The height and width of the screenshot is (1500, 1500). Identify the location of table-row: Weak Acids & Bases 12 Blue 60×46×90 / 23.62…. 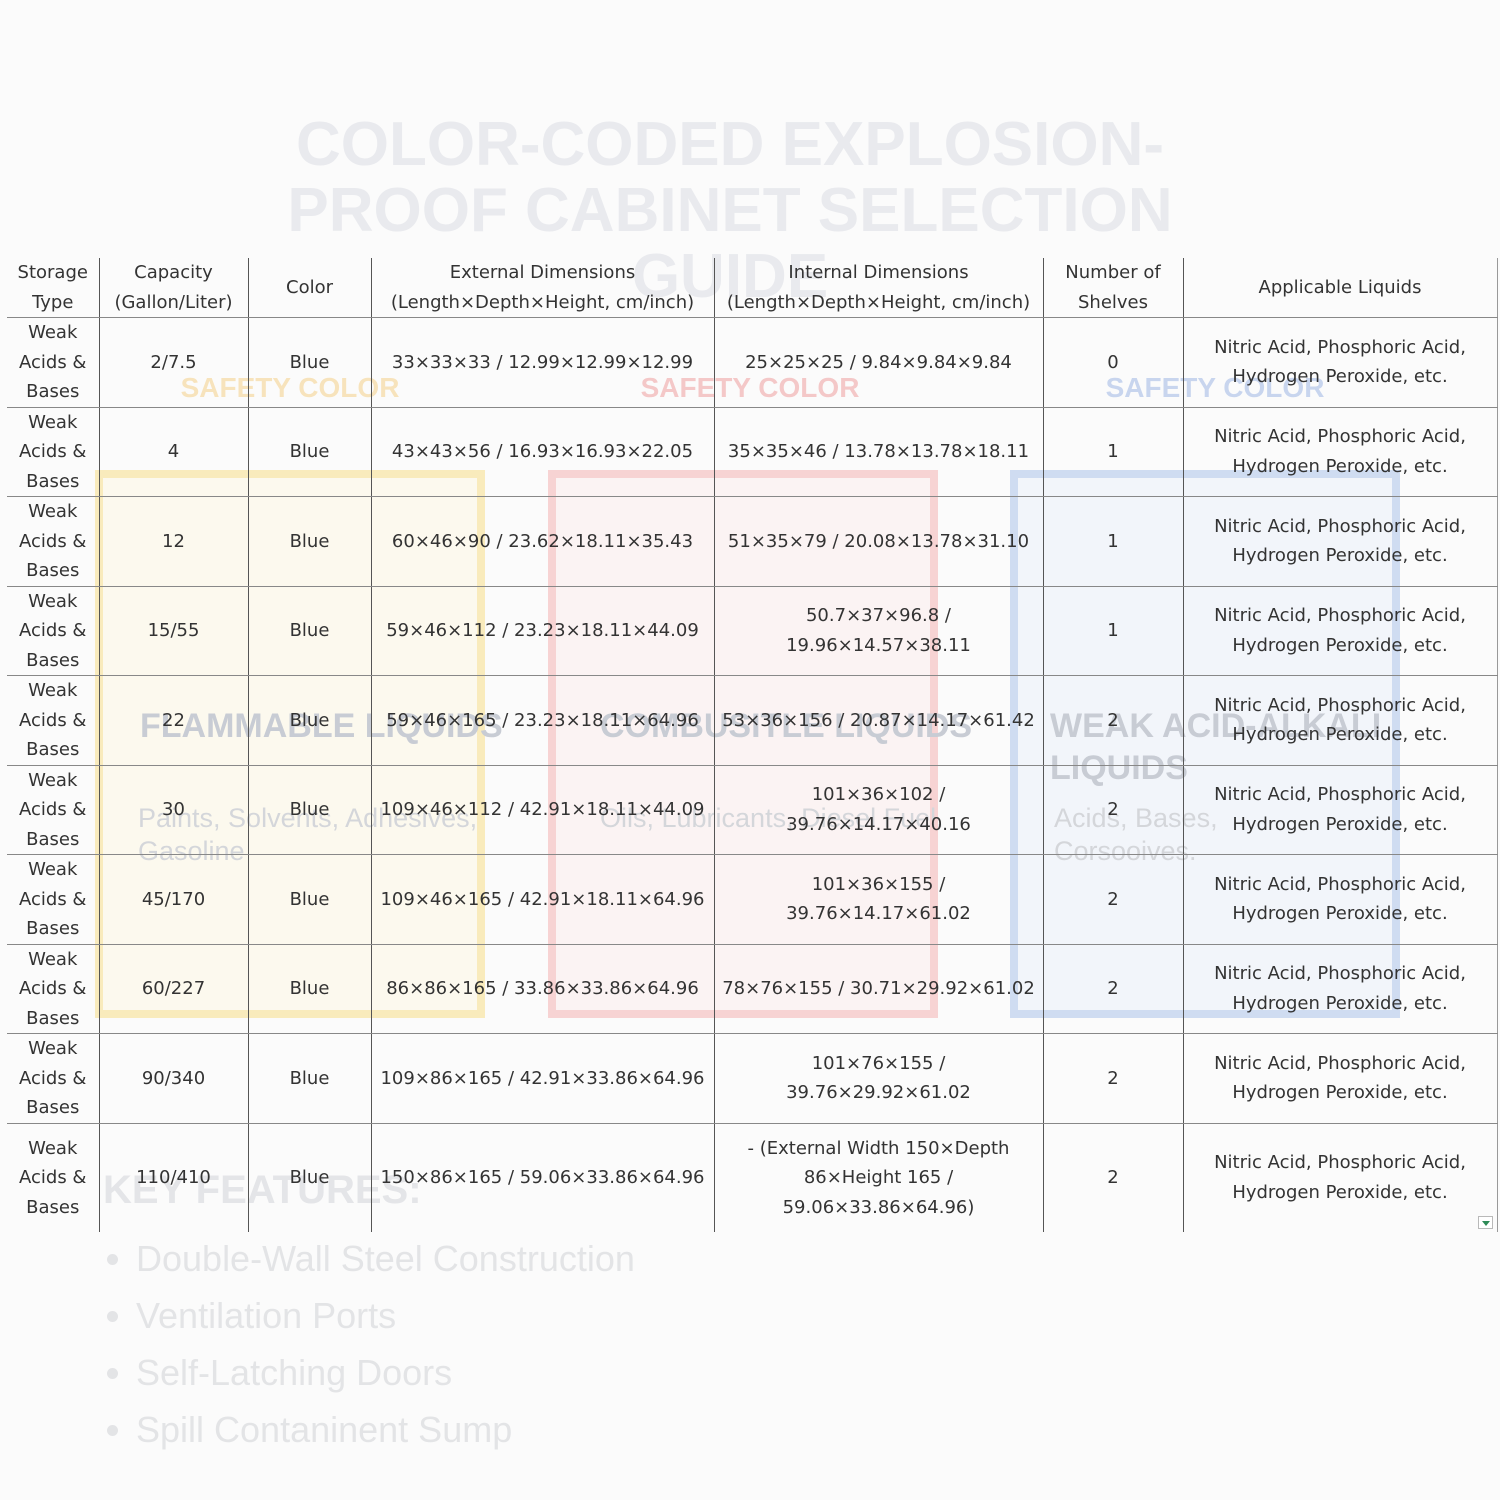
(752, 541).